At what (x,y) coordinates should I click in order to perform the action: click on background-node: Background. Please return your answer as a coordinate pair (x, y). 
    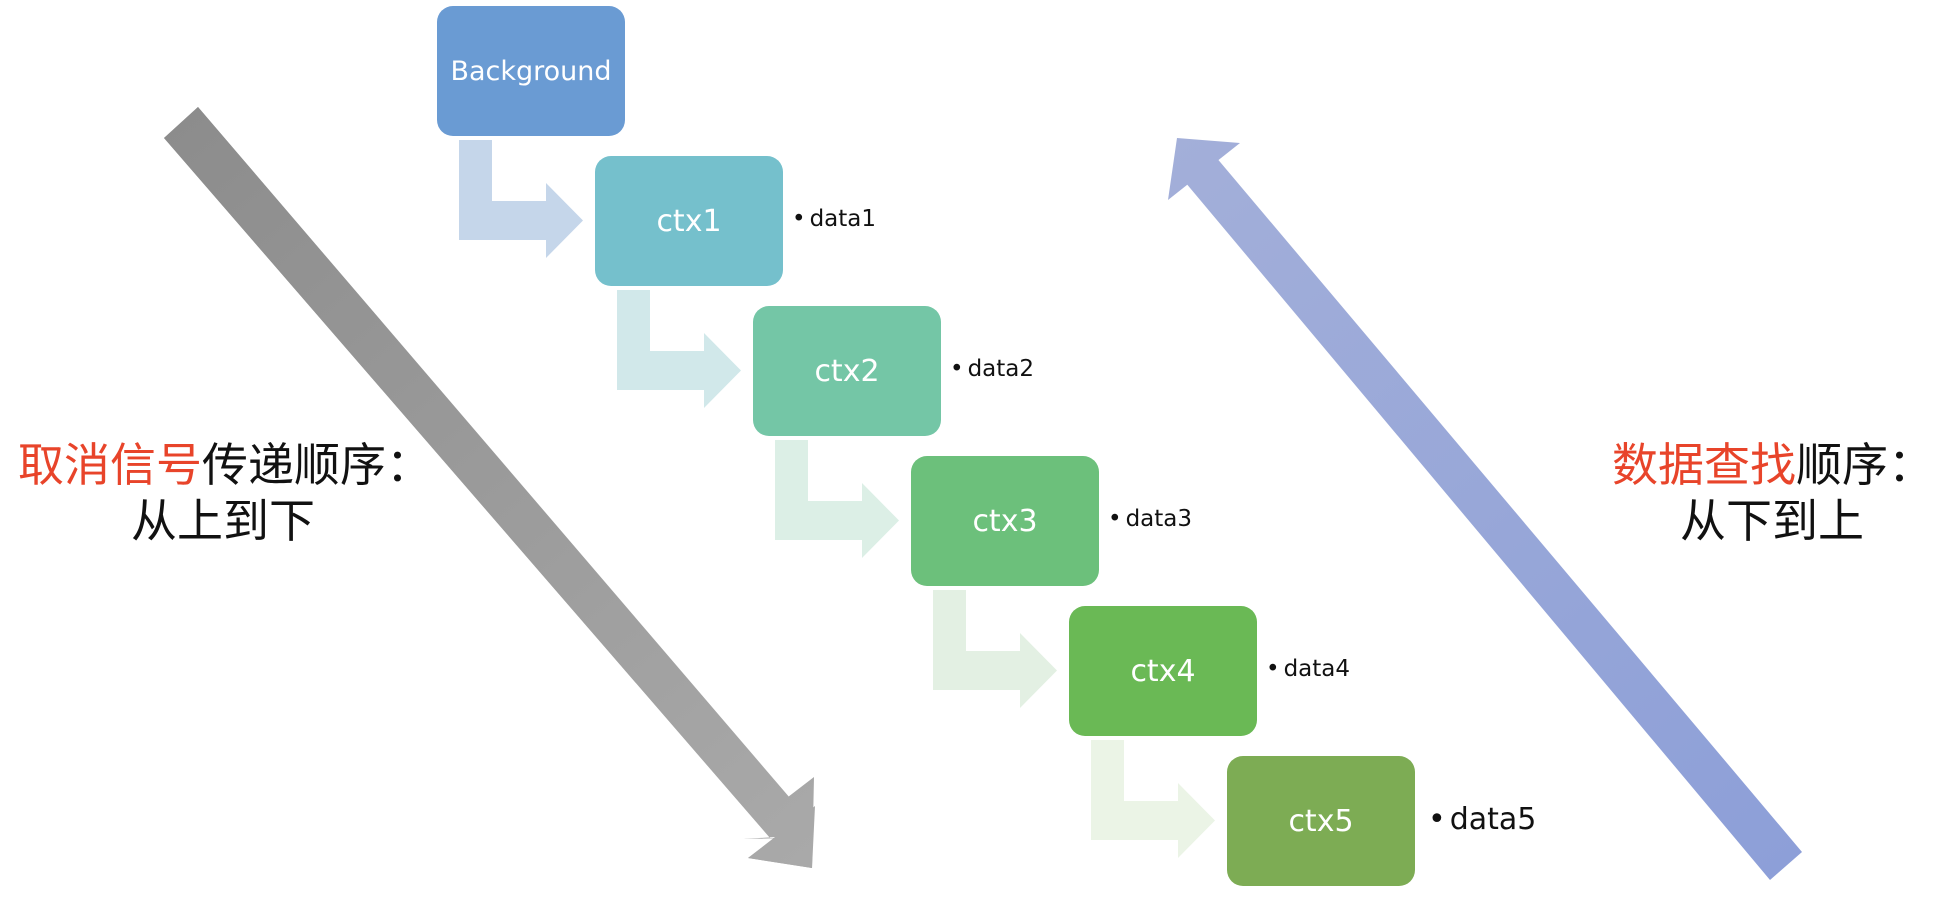
    Looking at the image, I should click on (531, 71).